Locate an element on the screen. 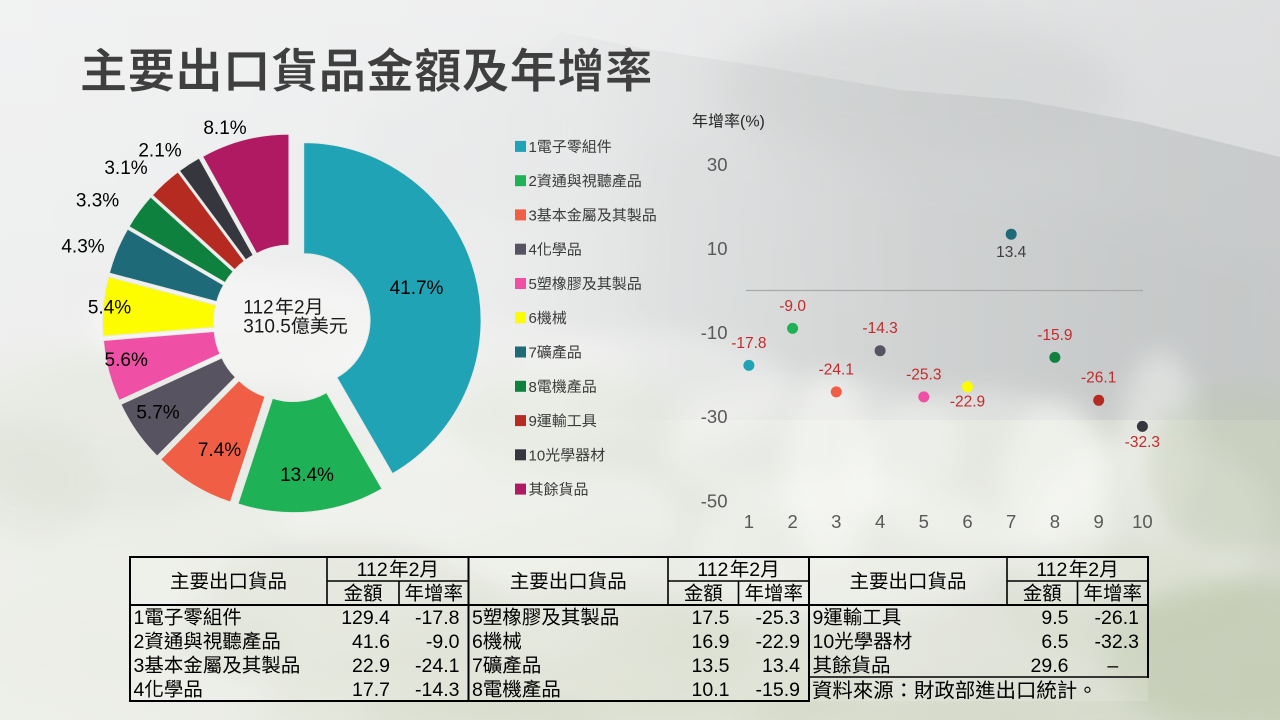 This screenshot has width=1280, height=720. svg-text: -10 is located at coordinates (714, 332).